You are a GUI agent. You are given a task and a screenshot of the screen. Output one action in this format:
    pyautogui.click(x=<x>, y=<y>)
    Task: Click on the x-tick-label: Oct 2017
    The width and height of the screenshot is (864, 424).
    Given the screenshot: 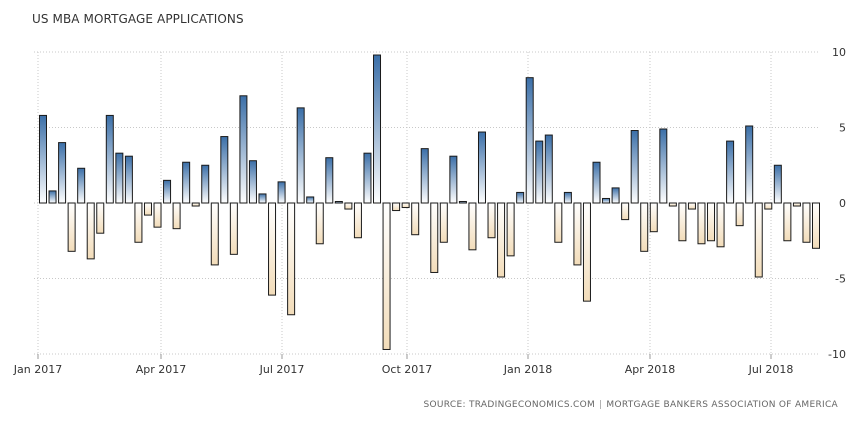 What is the action you would take?
    pyautogui.click(x=407, y=369)
    